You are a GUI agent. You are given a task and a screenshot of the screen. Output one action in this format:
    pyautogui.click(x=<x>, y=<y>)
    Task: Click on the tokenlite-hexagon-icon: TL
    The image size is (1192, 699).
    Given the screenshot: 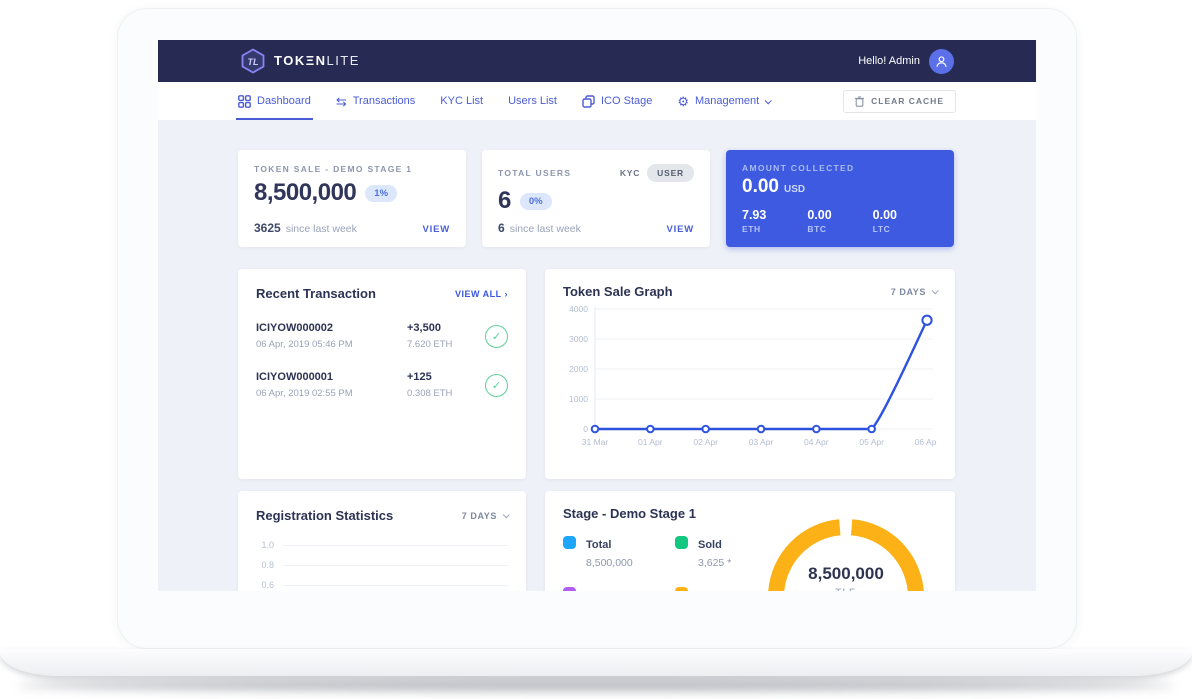 What is the action you would take?
    pyautogui.click(x=253, y=61)
    